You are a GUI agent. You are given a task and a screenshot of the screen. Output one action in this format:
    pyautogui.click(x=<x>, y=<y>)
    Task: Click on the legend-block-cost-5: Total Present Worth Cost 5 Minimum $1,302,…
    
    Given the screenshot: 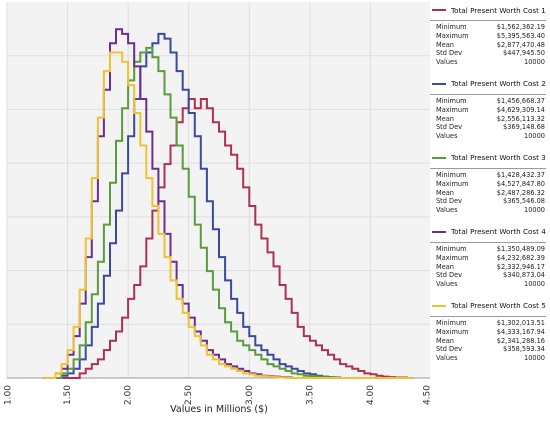 What is the action you would take?
    pyautogui.click(x=488, y=330)
    